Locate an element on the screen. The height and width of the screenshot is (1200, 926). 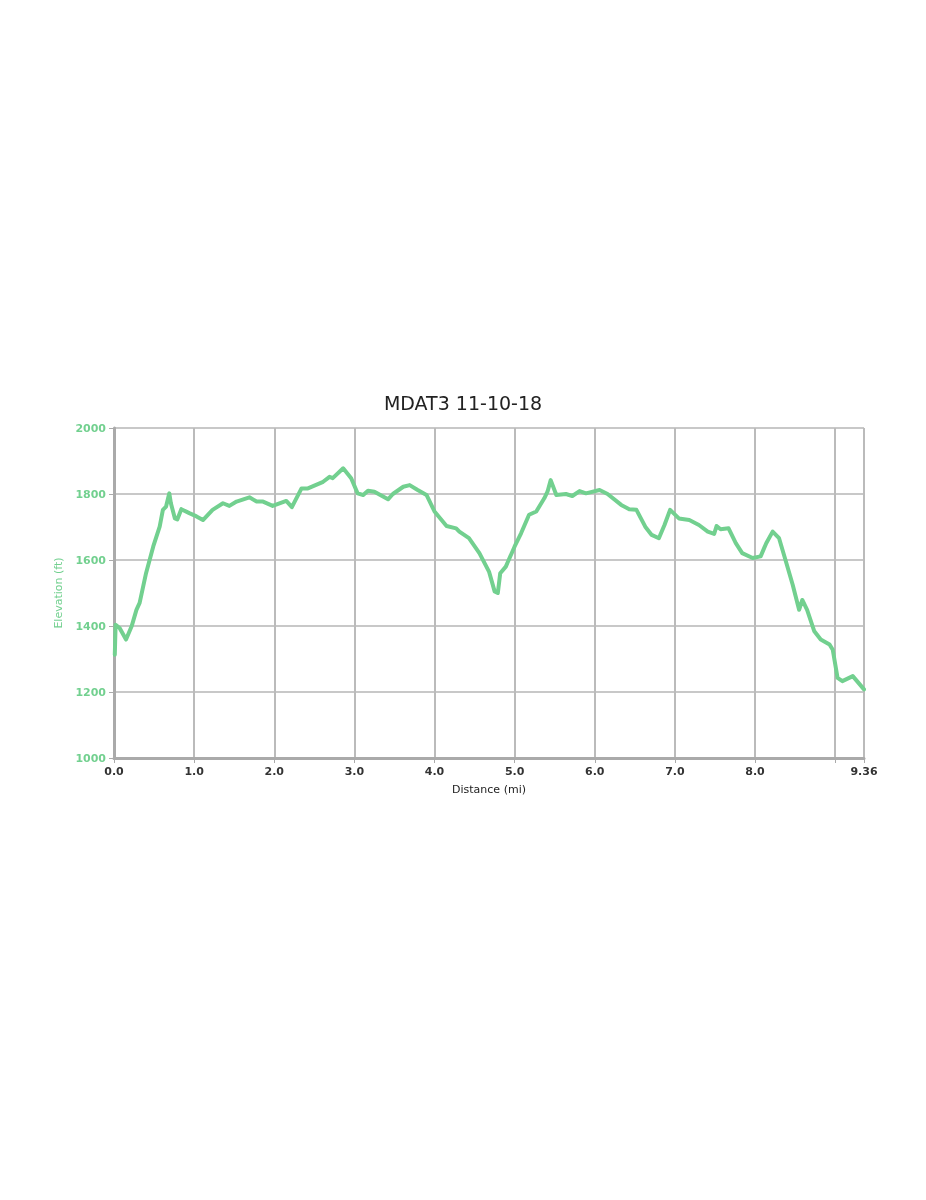
y-tick-label: 1000 is located at coordinates (91, 758).